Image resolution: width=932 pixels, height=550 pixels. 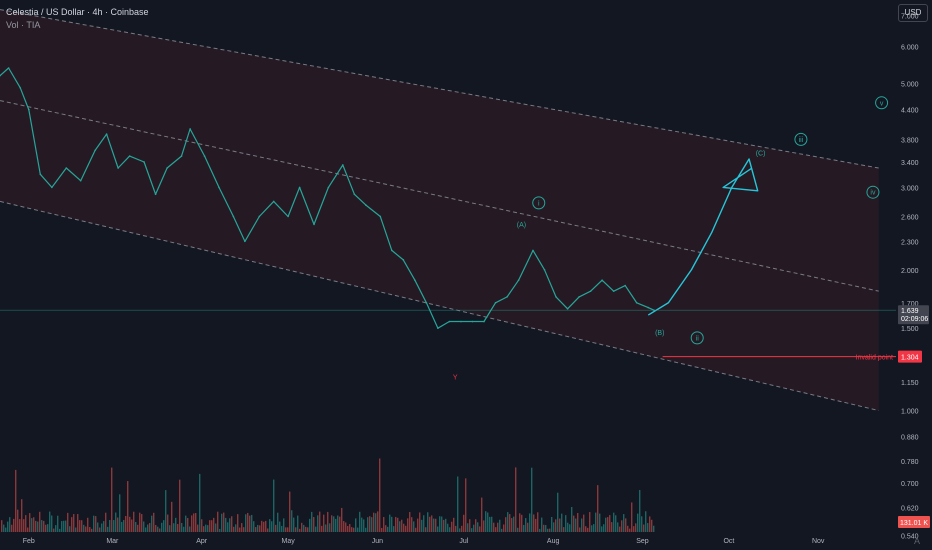 I want to click on volume-value-bg, so click(x=914, y=522).